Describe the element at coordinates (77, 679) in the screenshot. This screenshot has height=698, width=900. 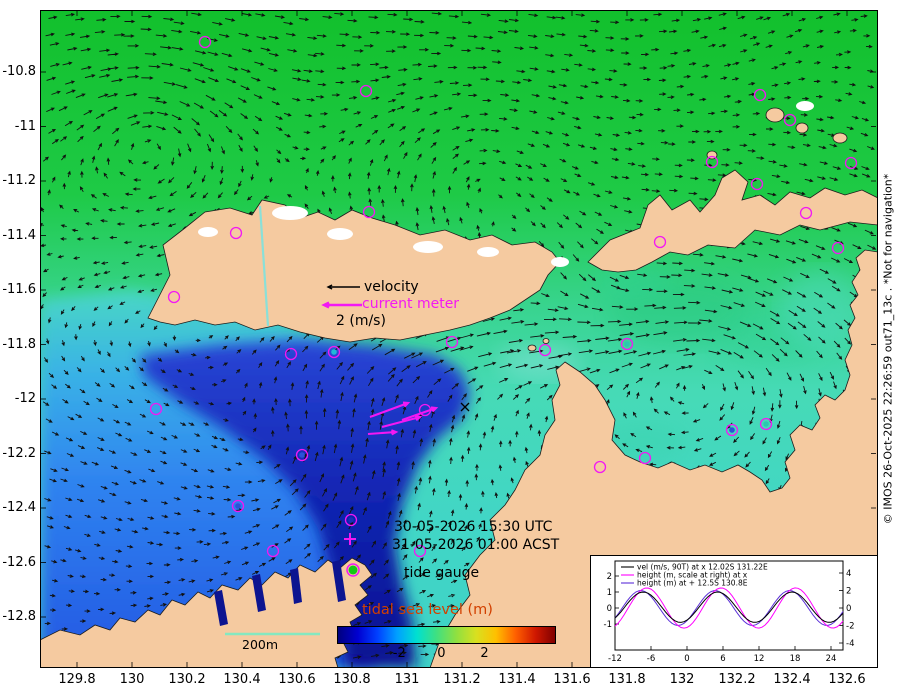
I see `x-tick-label: 129.8` at that location.